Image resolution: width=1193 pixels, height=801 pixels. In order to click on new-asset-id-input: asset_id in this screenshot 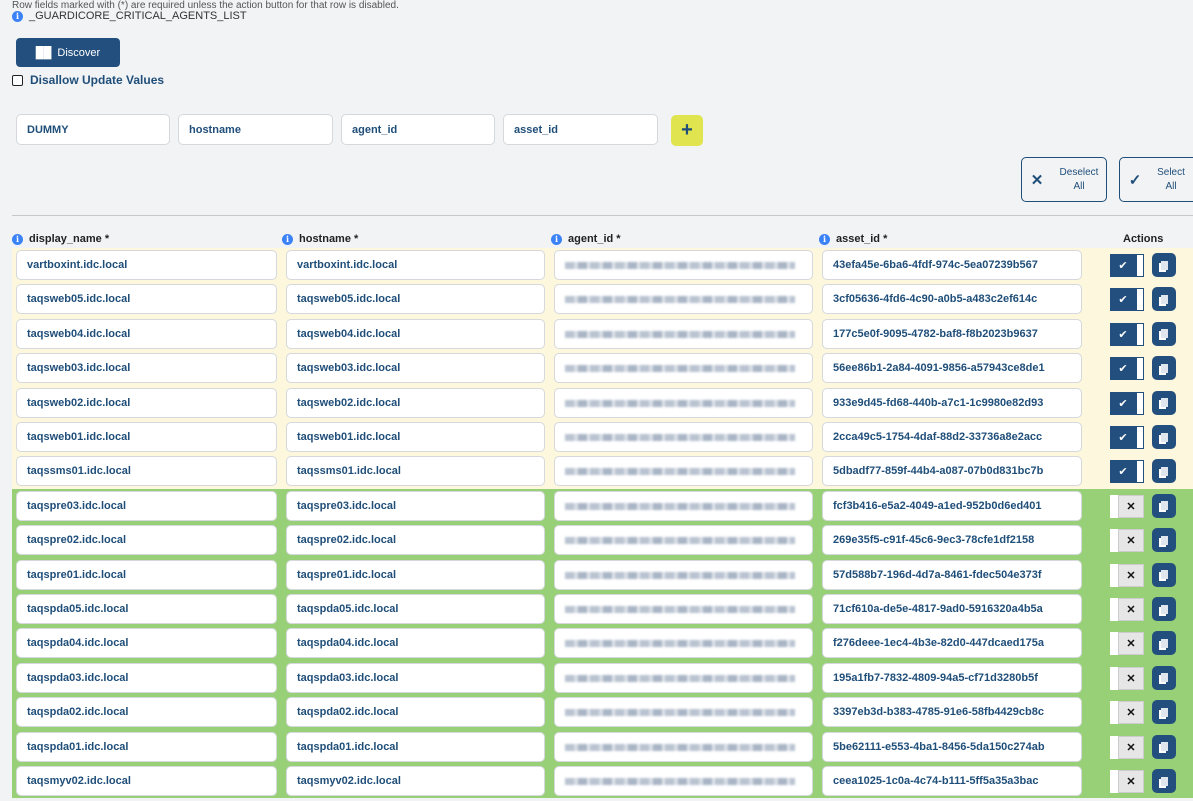, I will do `click(580, 129)`.